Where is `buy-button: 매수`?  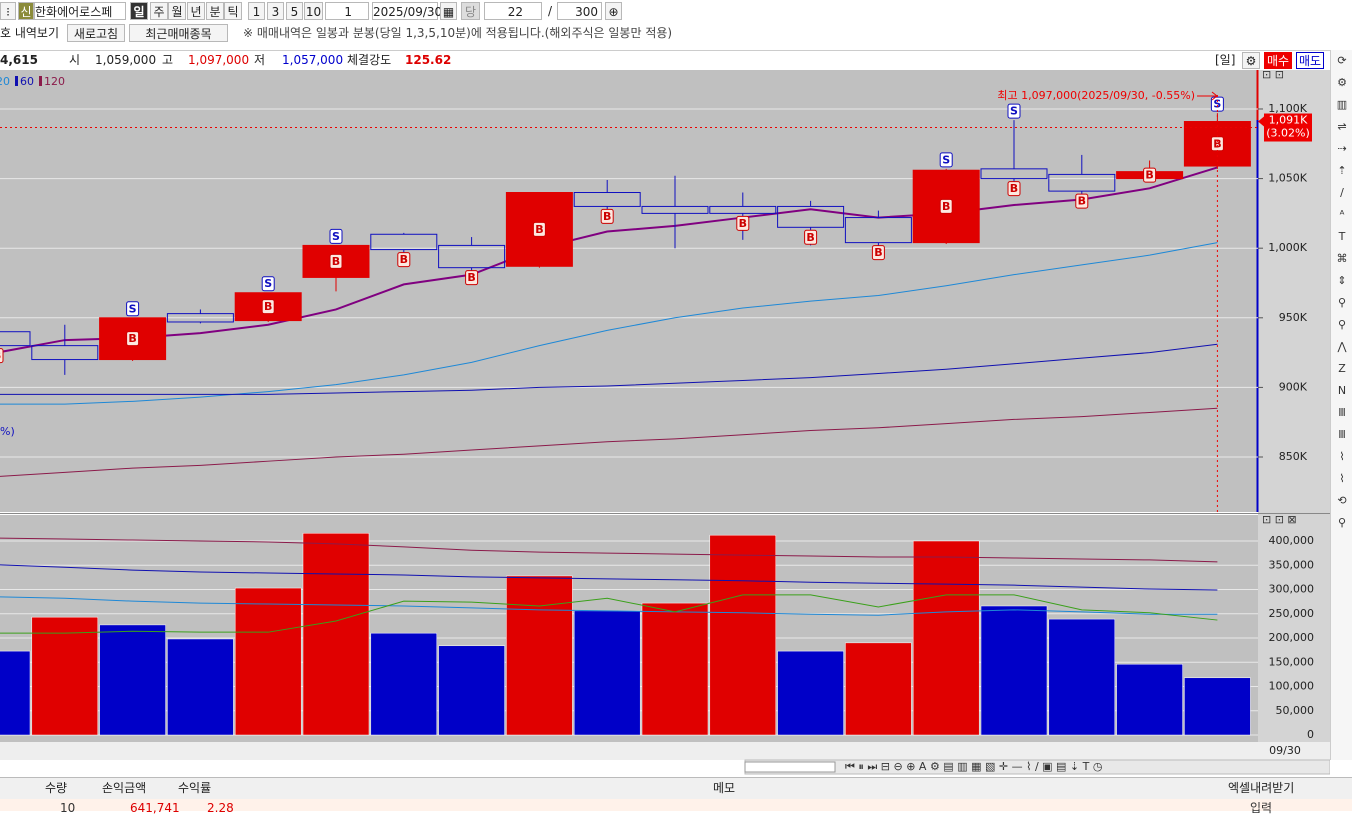 buy-button: 매수 is located at coordinates (1278, 60).